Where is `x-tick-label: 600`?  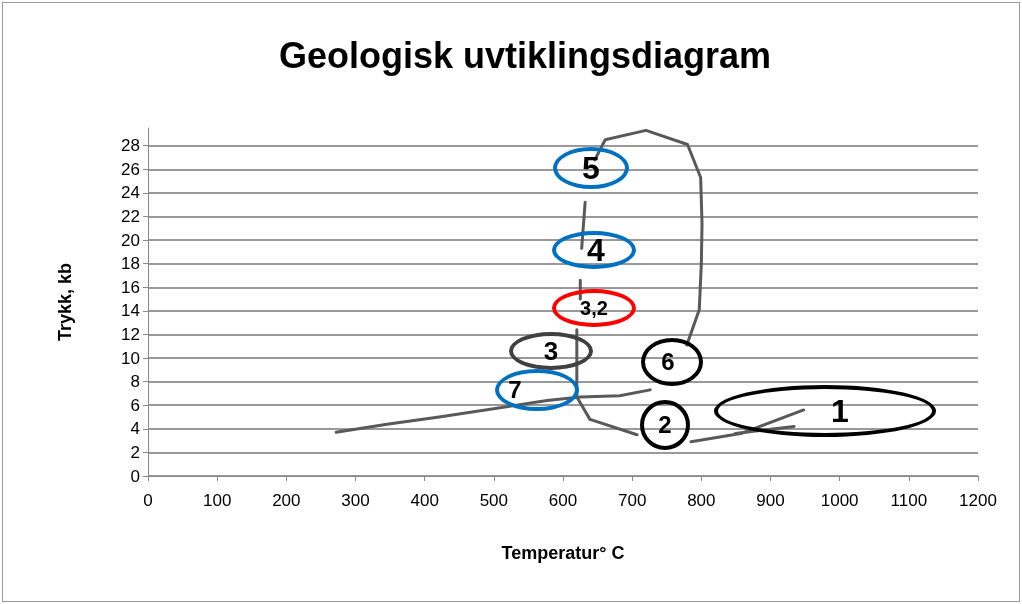 x-tick-label: 600 is located at coordinates (563, 500).